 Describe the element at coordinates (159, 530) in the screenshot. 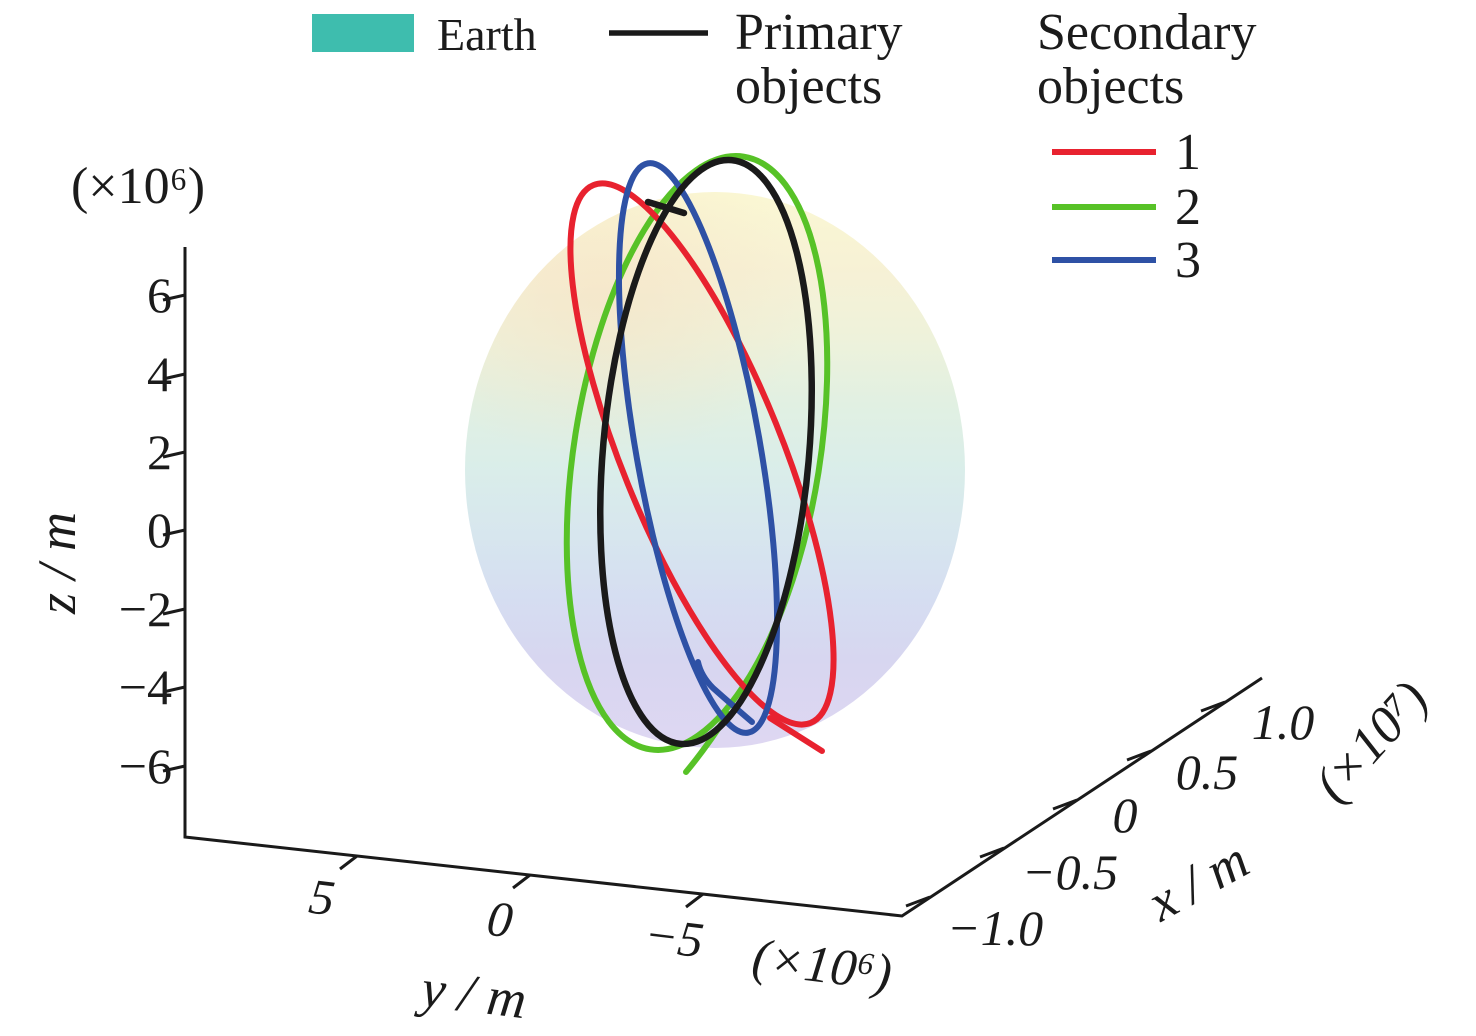

I see `z-tick-label: 0` at that location.